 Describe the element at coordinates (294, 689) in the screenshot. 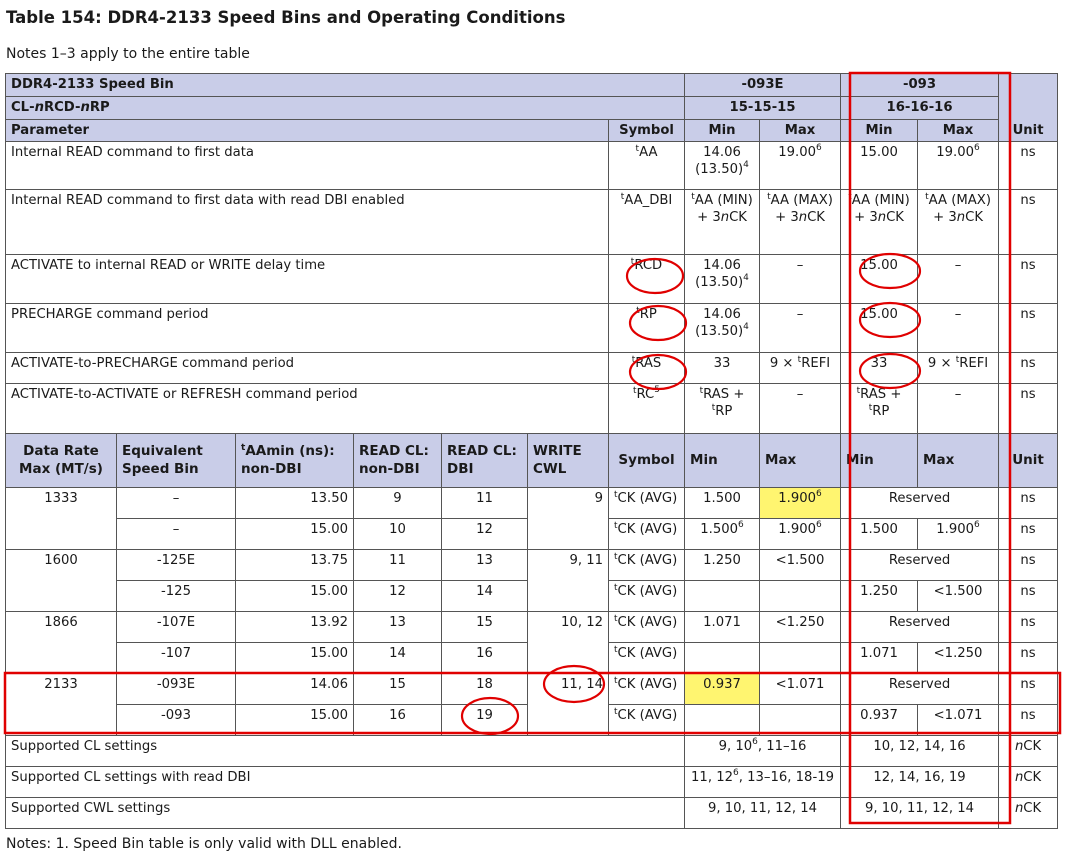

I see `taamin: 14.06` at that location.